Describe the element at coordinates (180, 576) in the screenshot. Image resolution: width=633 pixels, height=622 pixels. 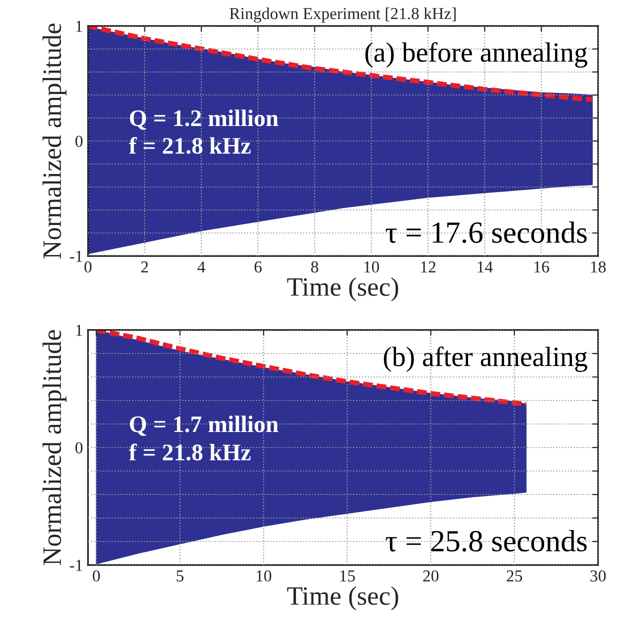
I see `x-tick-label: 5` at that location.